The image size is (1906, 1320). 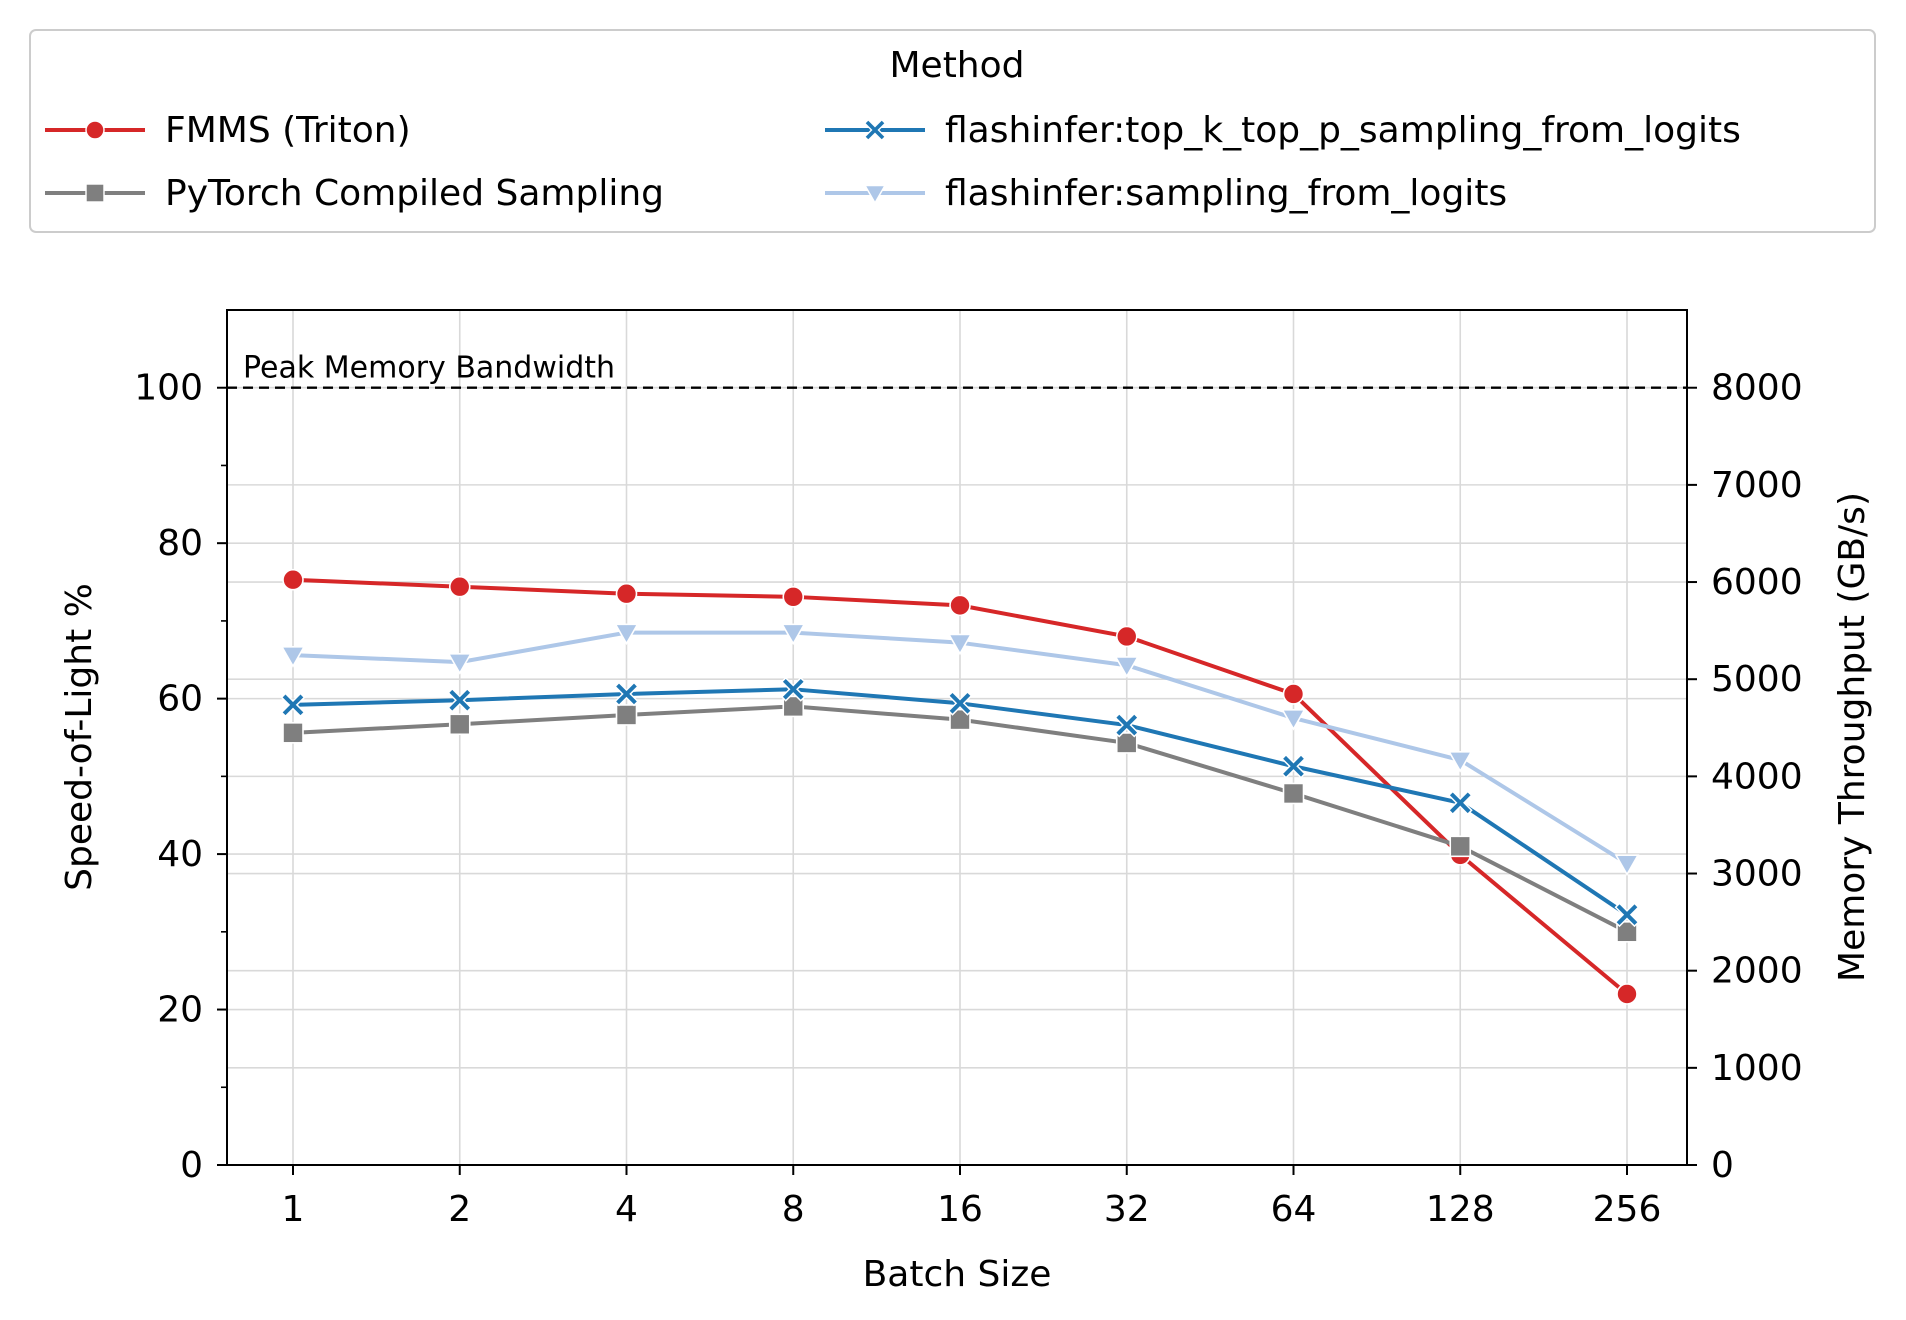 What do you see at coordinates (293, 1209) in the screenshot?
I see `x-tick-label: 1` at bounding box center [293, 1209].